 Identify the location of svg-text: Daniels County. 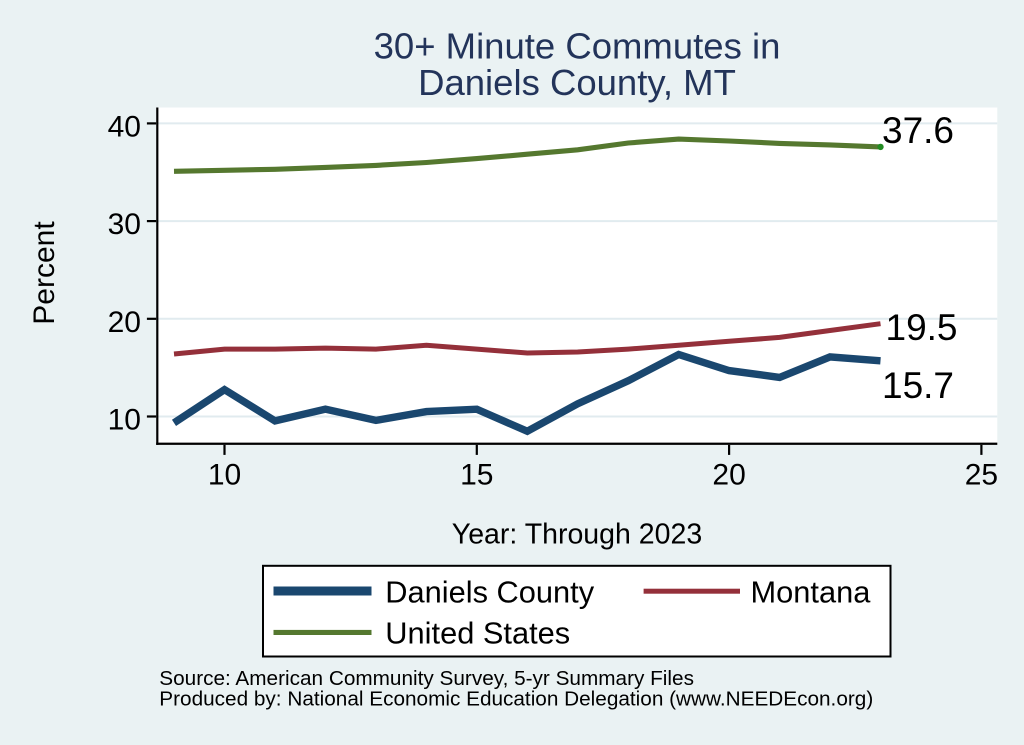
(489, 591).